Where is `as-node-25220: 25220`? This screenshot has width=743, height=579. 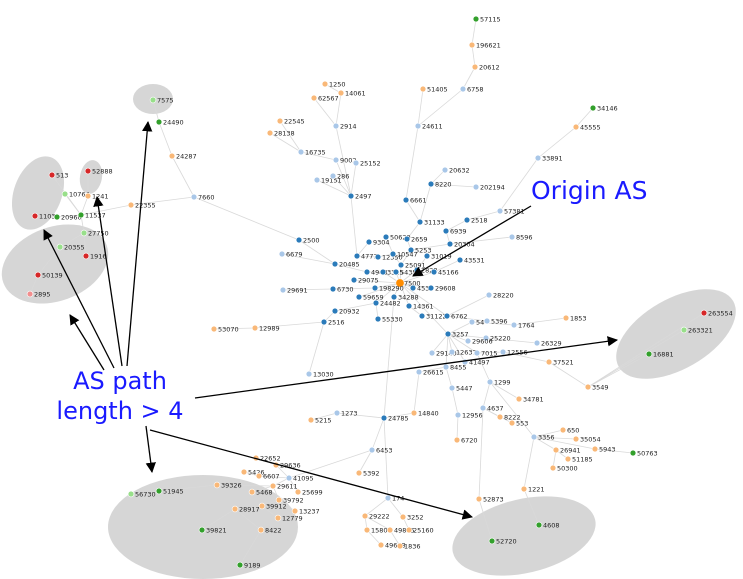 as-node-25220: 25220 is located at coordinates (496, 339).